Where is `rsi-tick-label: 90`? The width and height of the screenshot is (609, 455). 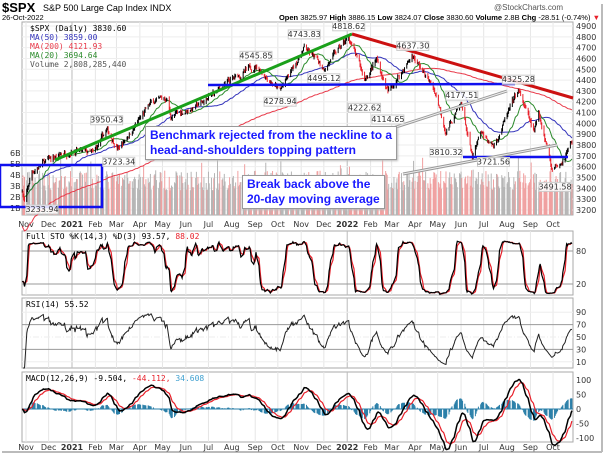
rsi-tick-label: 90 is located at coordinates (581, 312).